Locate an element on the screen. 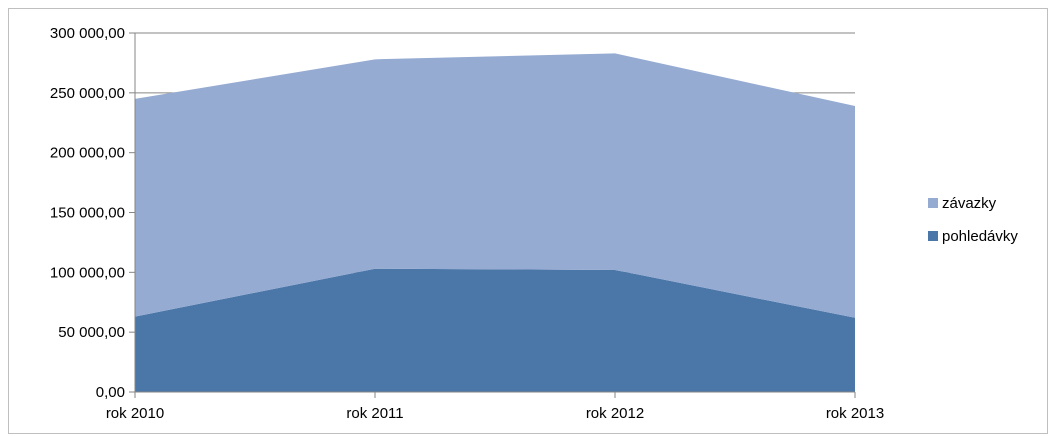  y-tick-label: 150 000,00 is located at coordinates (87, 213).